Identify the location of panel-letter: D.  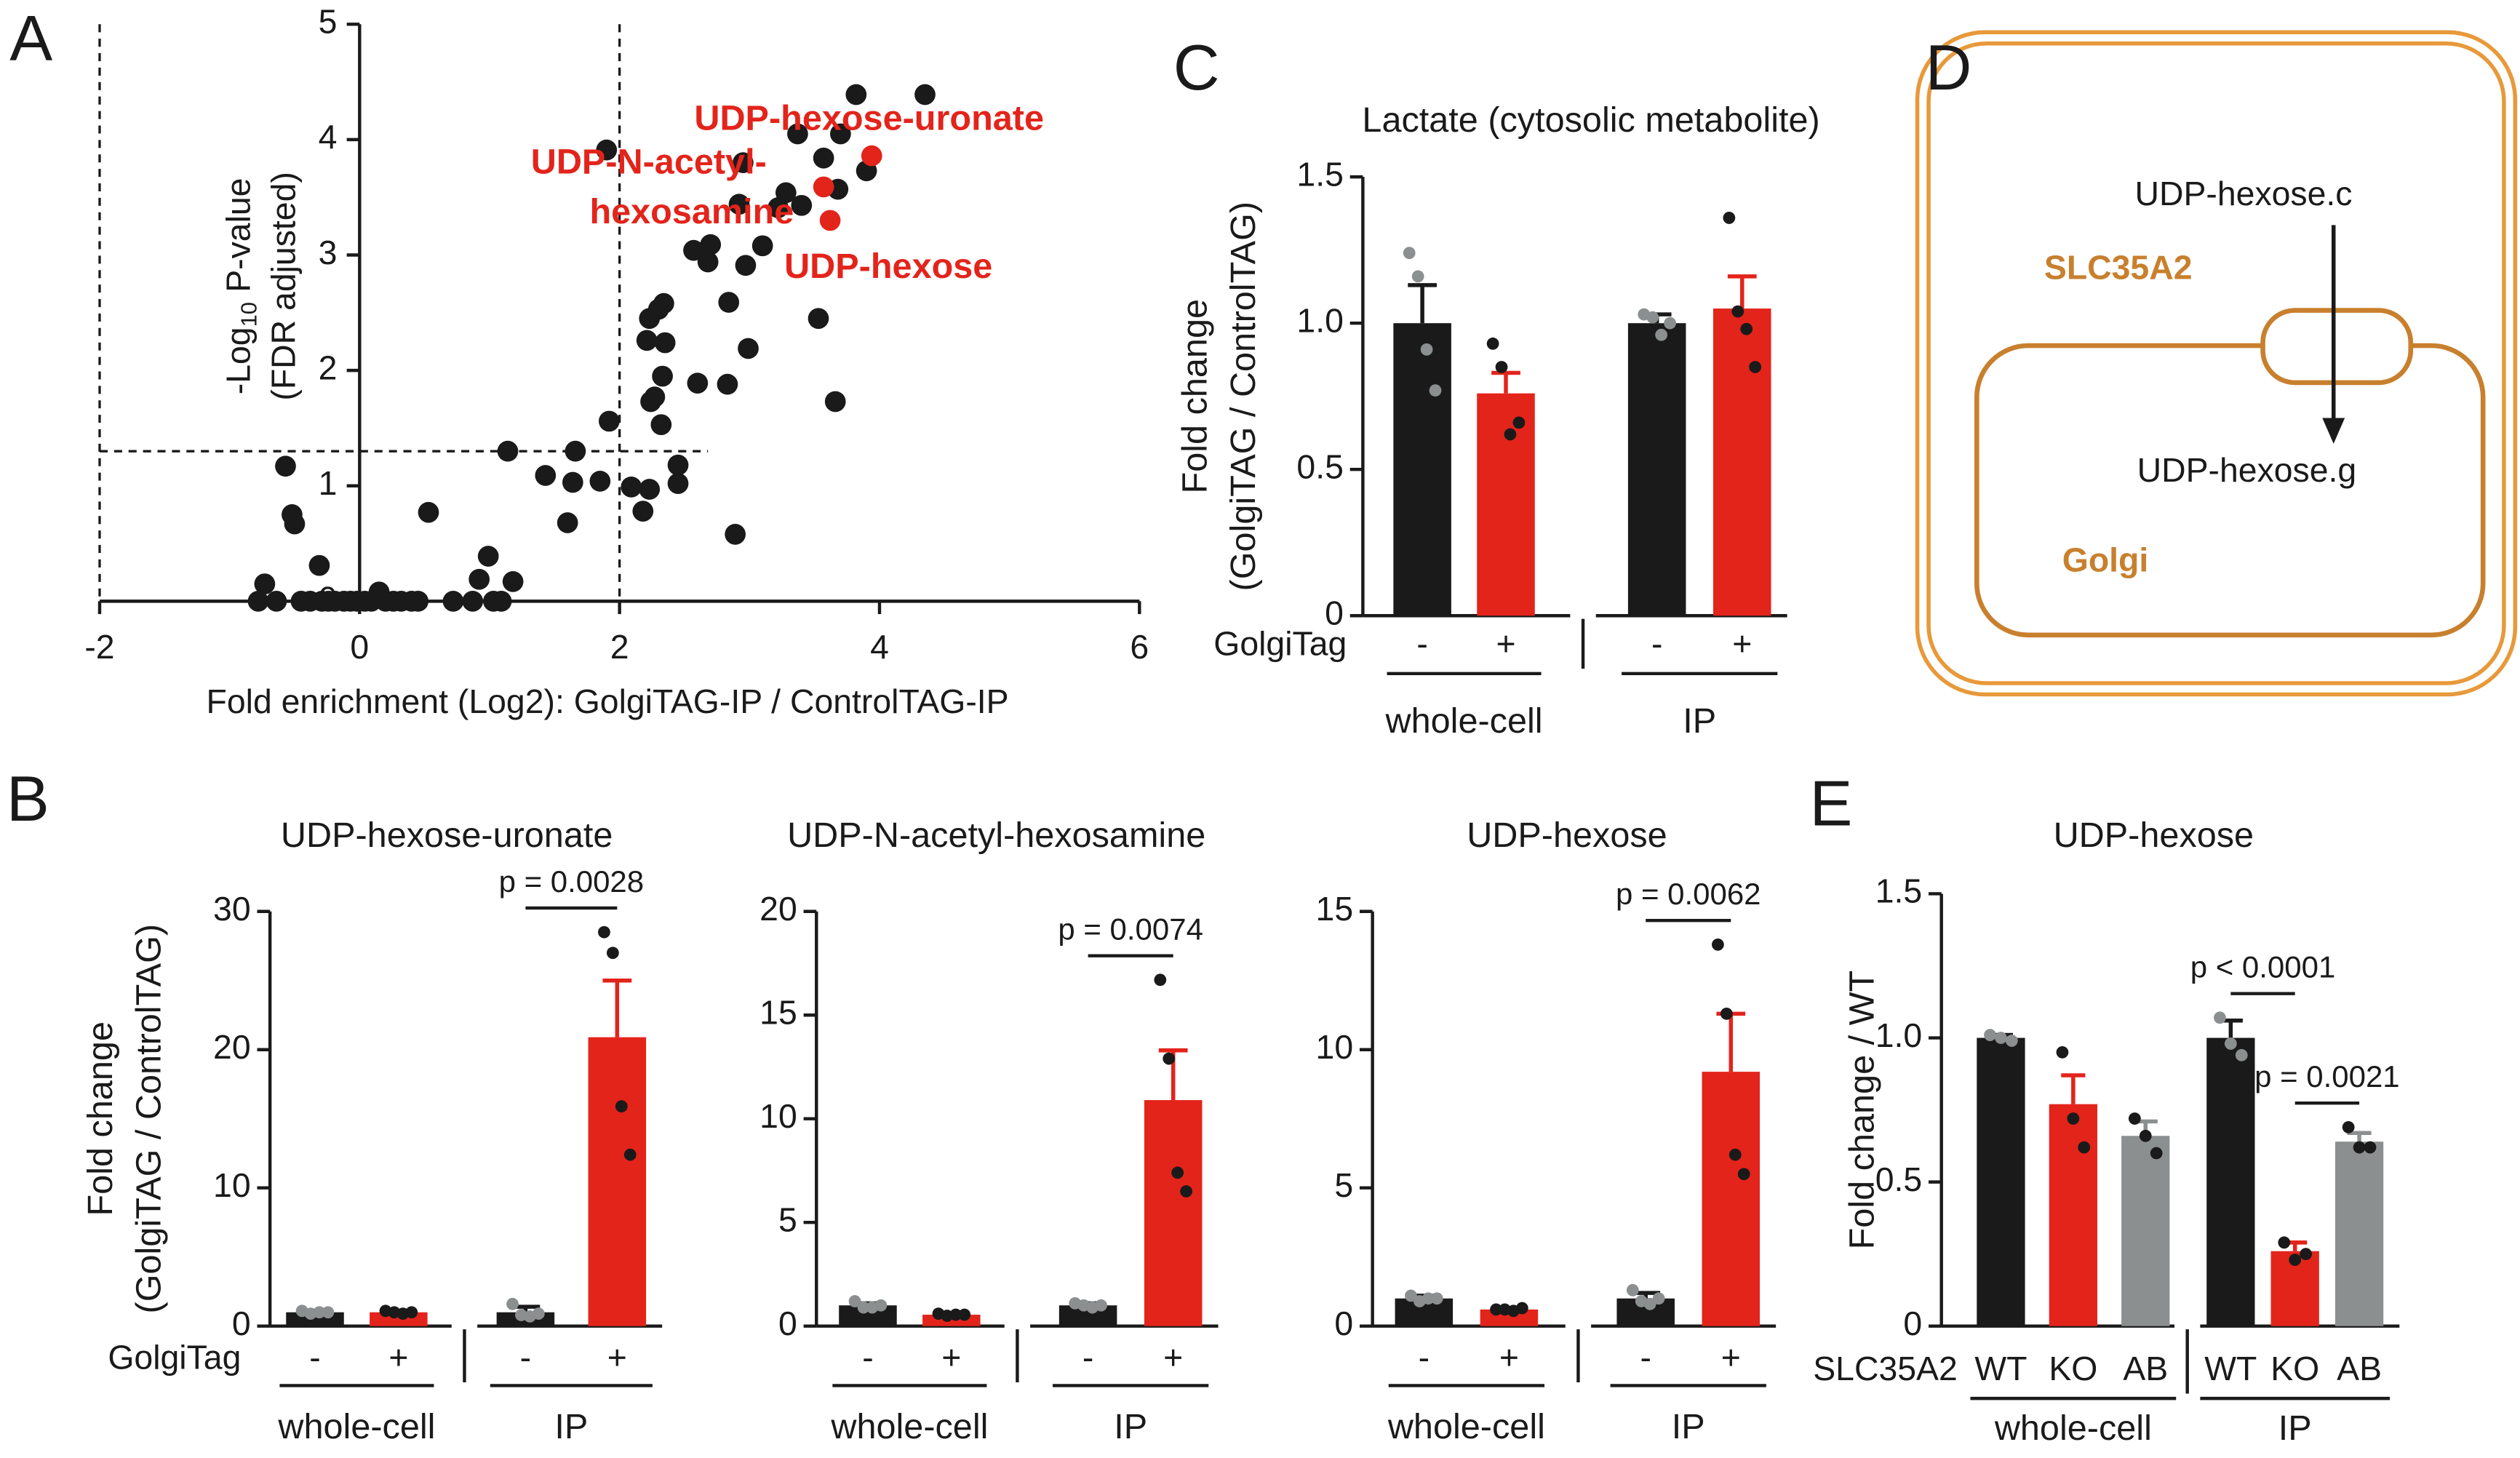
(1949, 67).